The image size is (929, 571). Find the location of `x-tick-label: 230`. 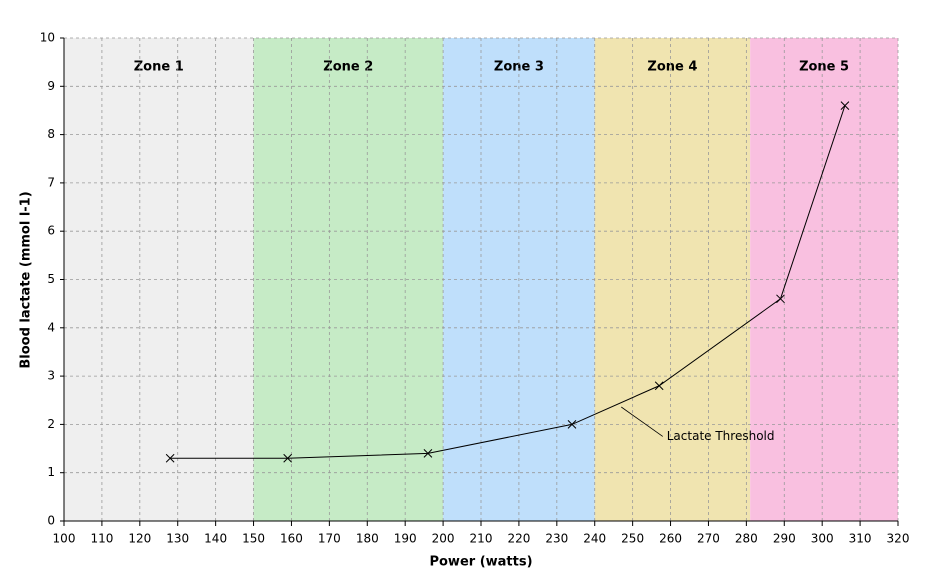

x-tick-label: 230 is located at coordinates (556, 539).